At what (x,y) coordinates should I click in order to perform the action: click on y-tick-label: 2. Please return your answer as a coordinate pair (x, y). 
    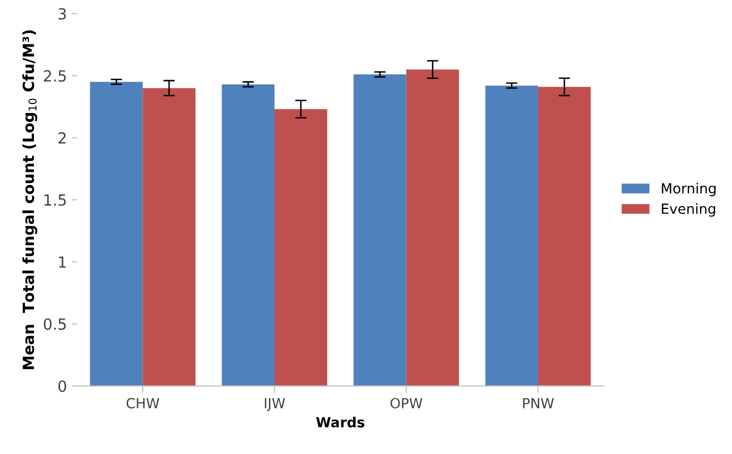
    Looking at the image, I should click on (62, 138).